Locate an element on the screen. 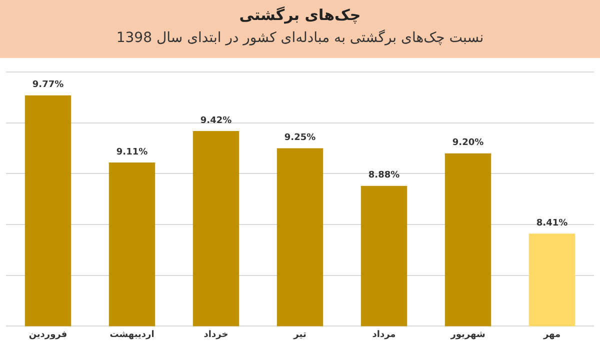  data-label: 8.41% is located at coordinates (552, 223).